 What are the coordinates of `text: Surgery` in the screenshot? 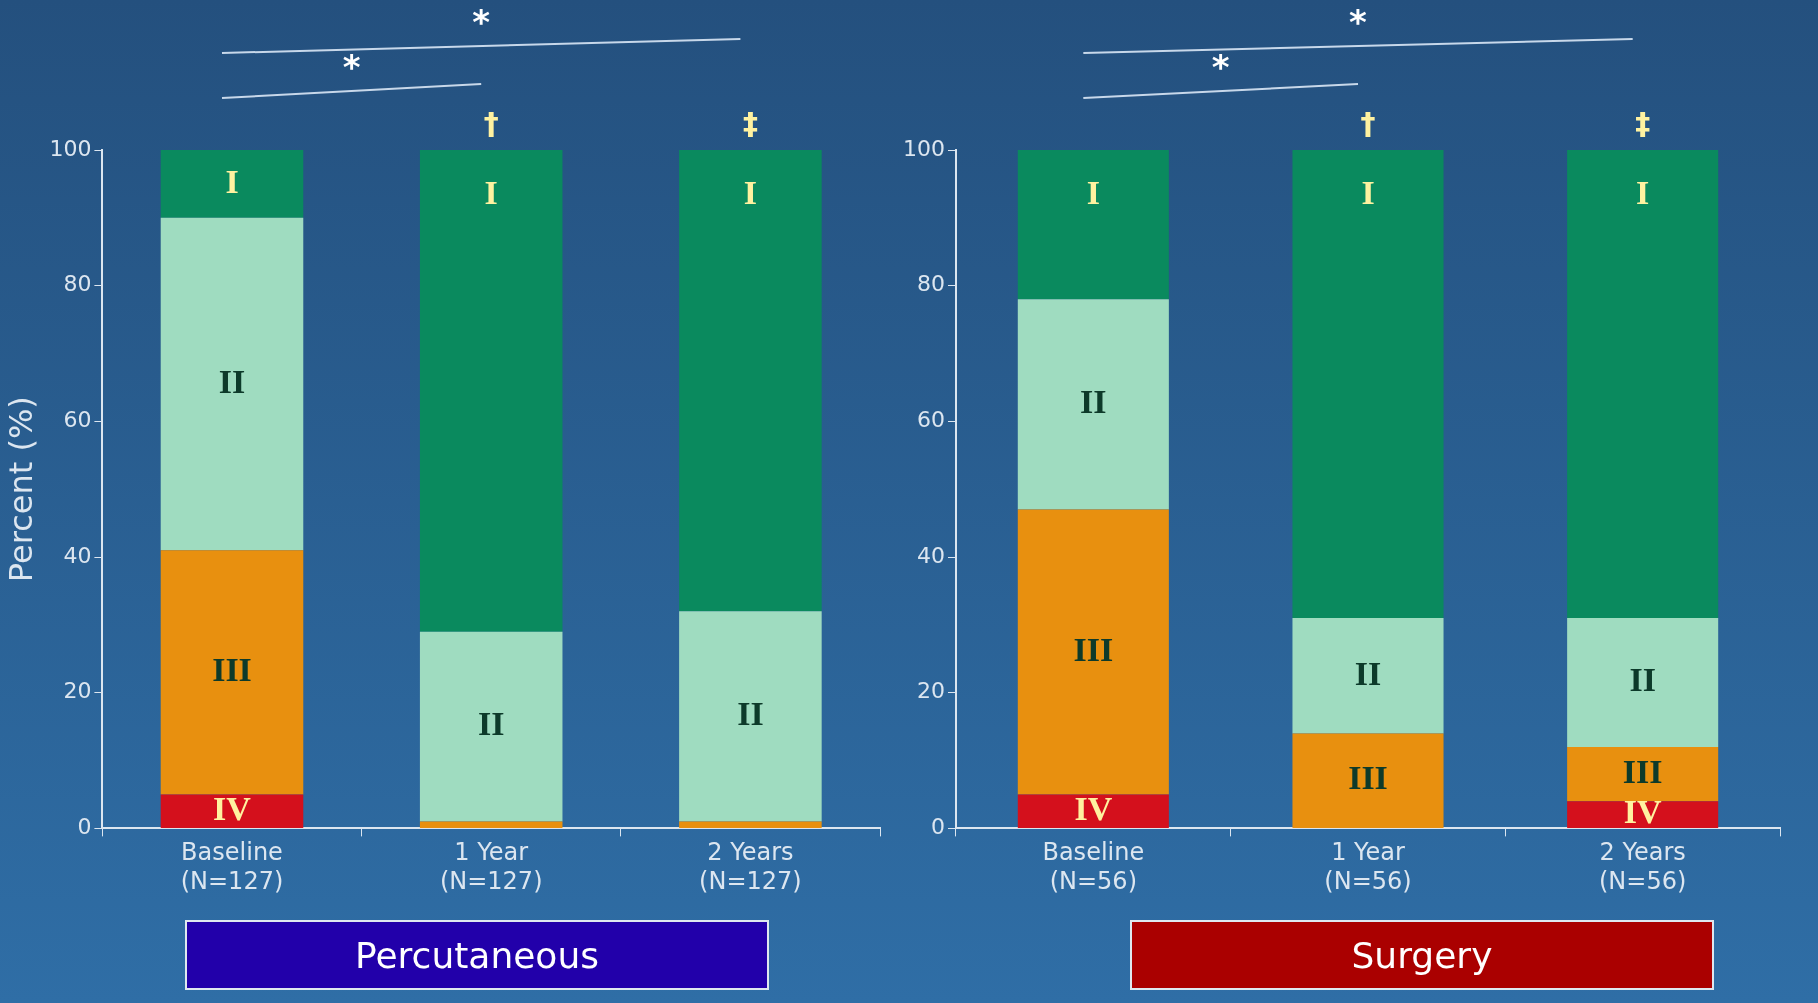 It's located at (1422, 955).